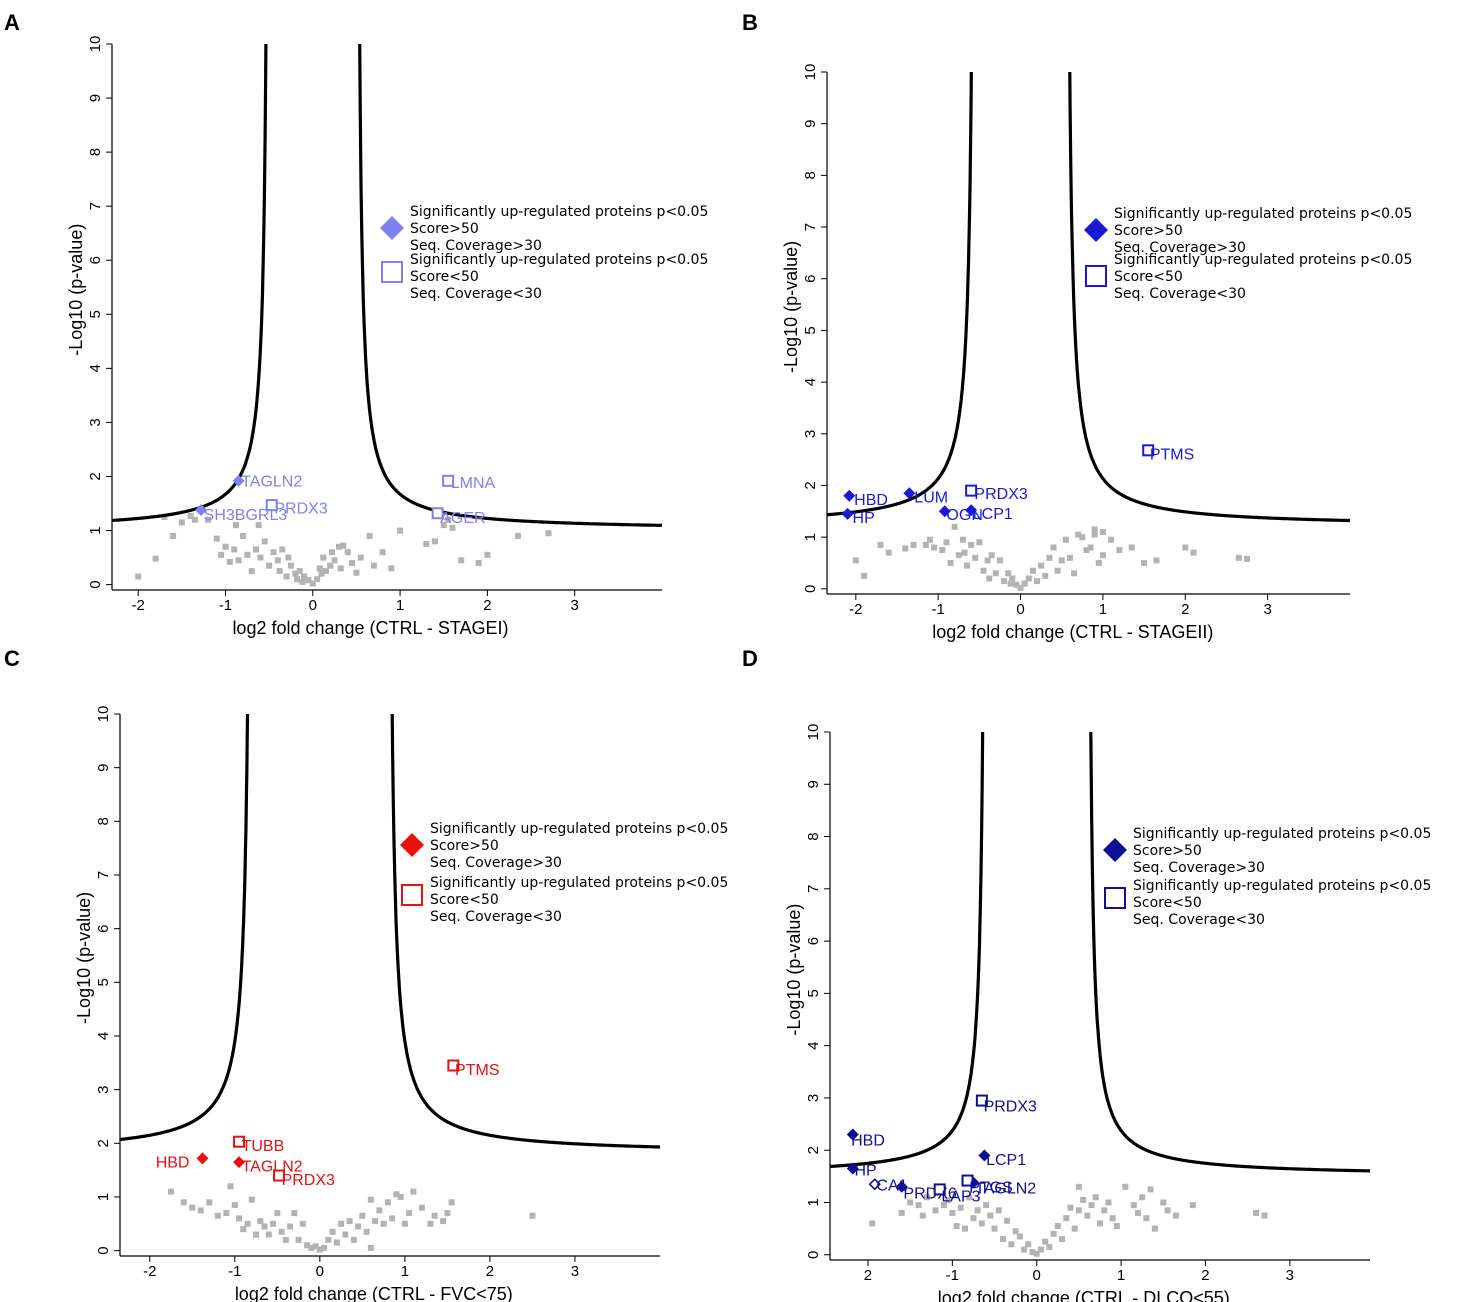 Image resolution: width=1475 pixels, height=1302 pixels. I want to click on y-tick-label-d: 6, so click(813, 941).